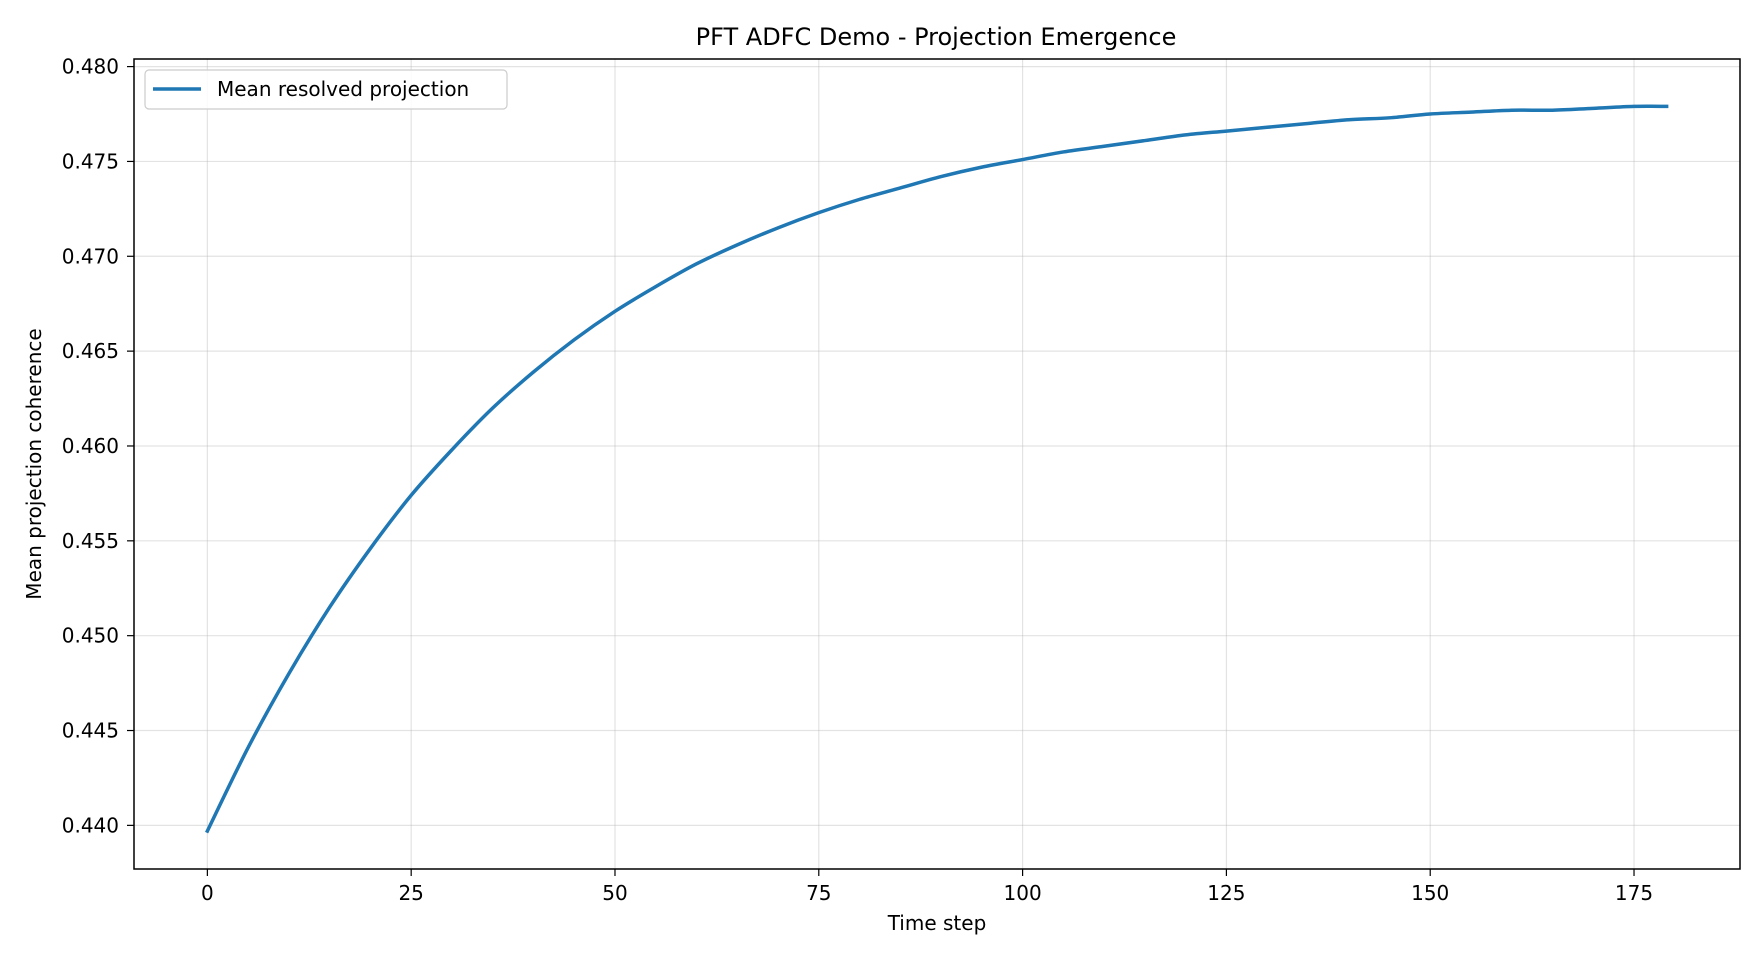 Image resolution: width=1760 pixels, height=960 pixels. What do you see at coordinates (1634, 893) in the screenshot?
I see `x-tick-label: 175` at bounding box center [1634, 893].